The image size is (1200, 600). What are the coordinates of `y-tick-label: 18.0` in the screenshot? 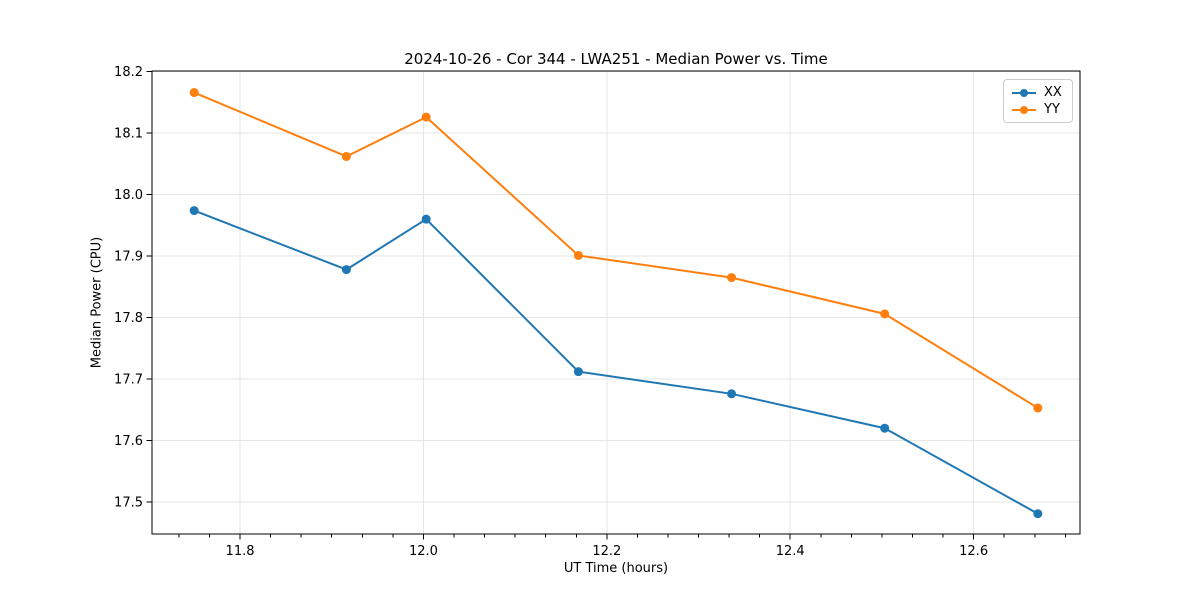 It's located at (128, 195).